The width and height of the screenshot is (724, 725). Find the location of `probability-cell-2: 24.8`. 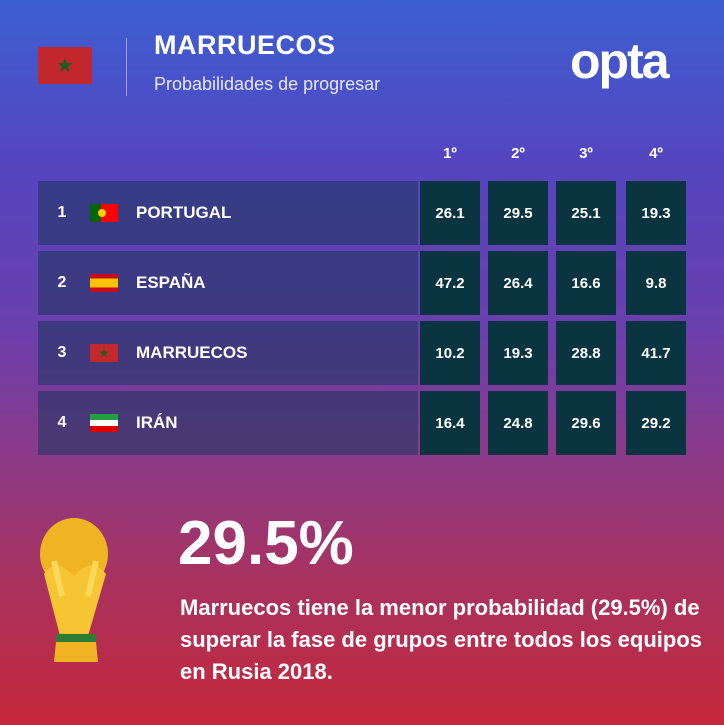

probability-cell-2: 24.8 is located at coordinates (518, 423).